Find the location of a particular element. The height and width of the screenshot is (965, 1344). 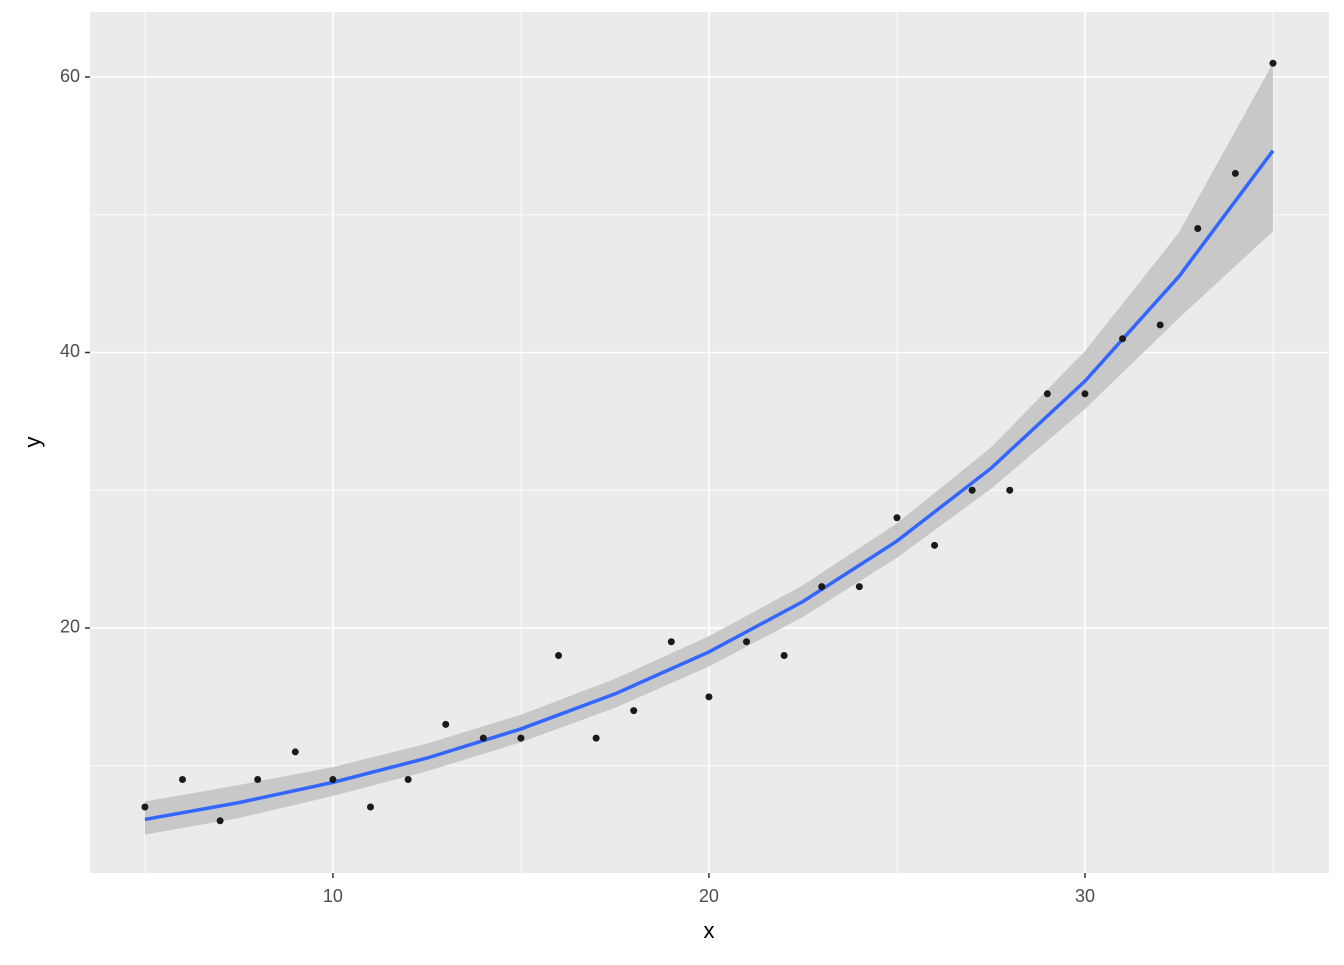

y-tick-label: 40 is located at coordinates (70, 351).